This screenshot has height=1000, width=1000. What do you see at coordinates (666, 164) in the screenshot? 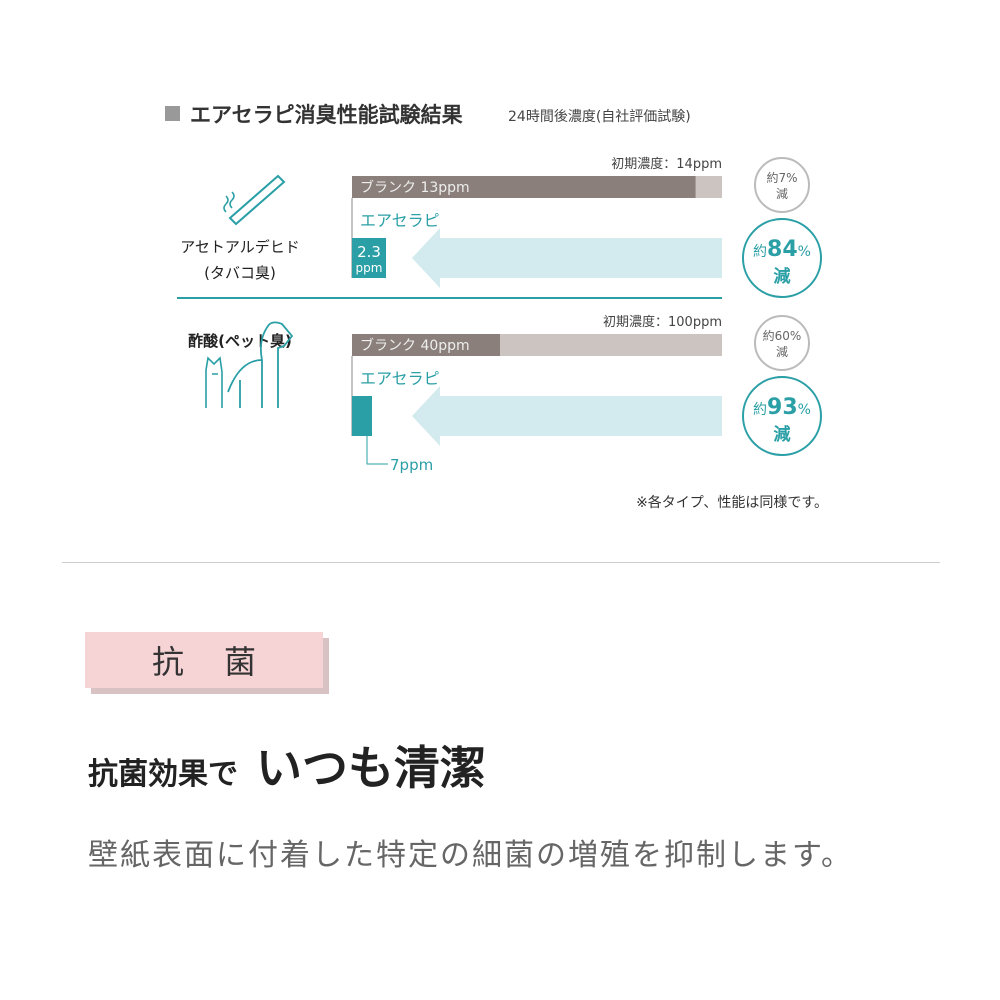
I see `initial-concentration: 初期濃度：14ppm` at bounding box center [666, 164].